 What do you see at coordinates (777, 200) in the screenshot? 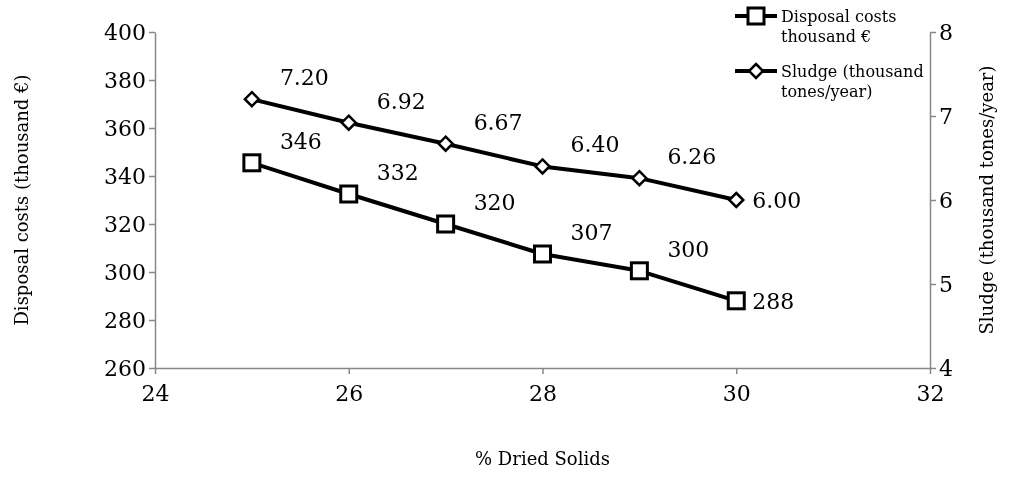
I see `data-label: 6.00` at bounding box center [777, 200].